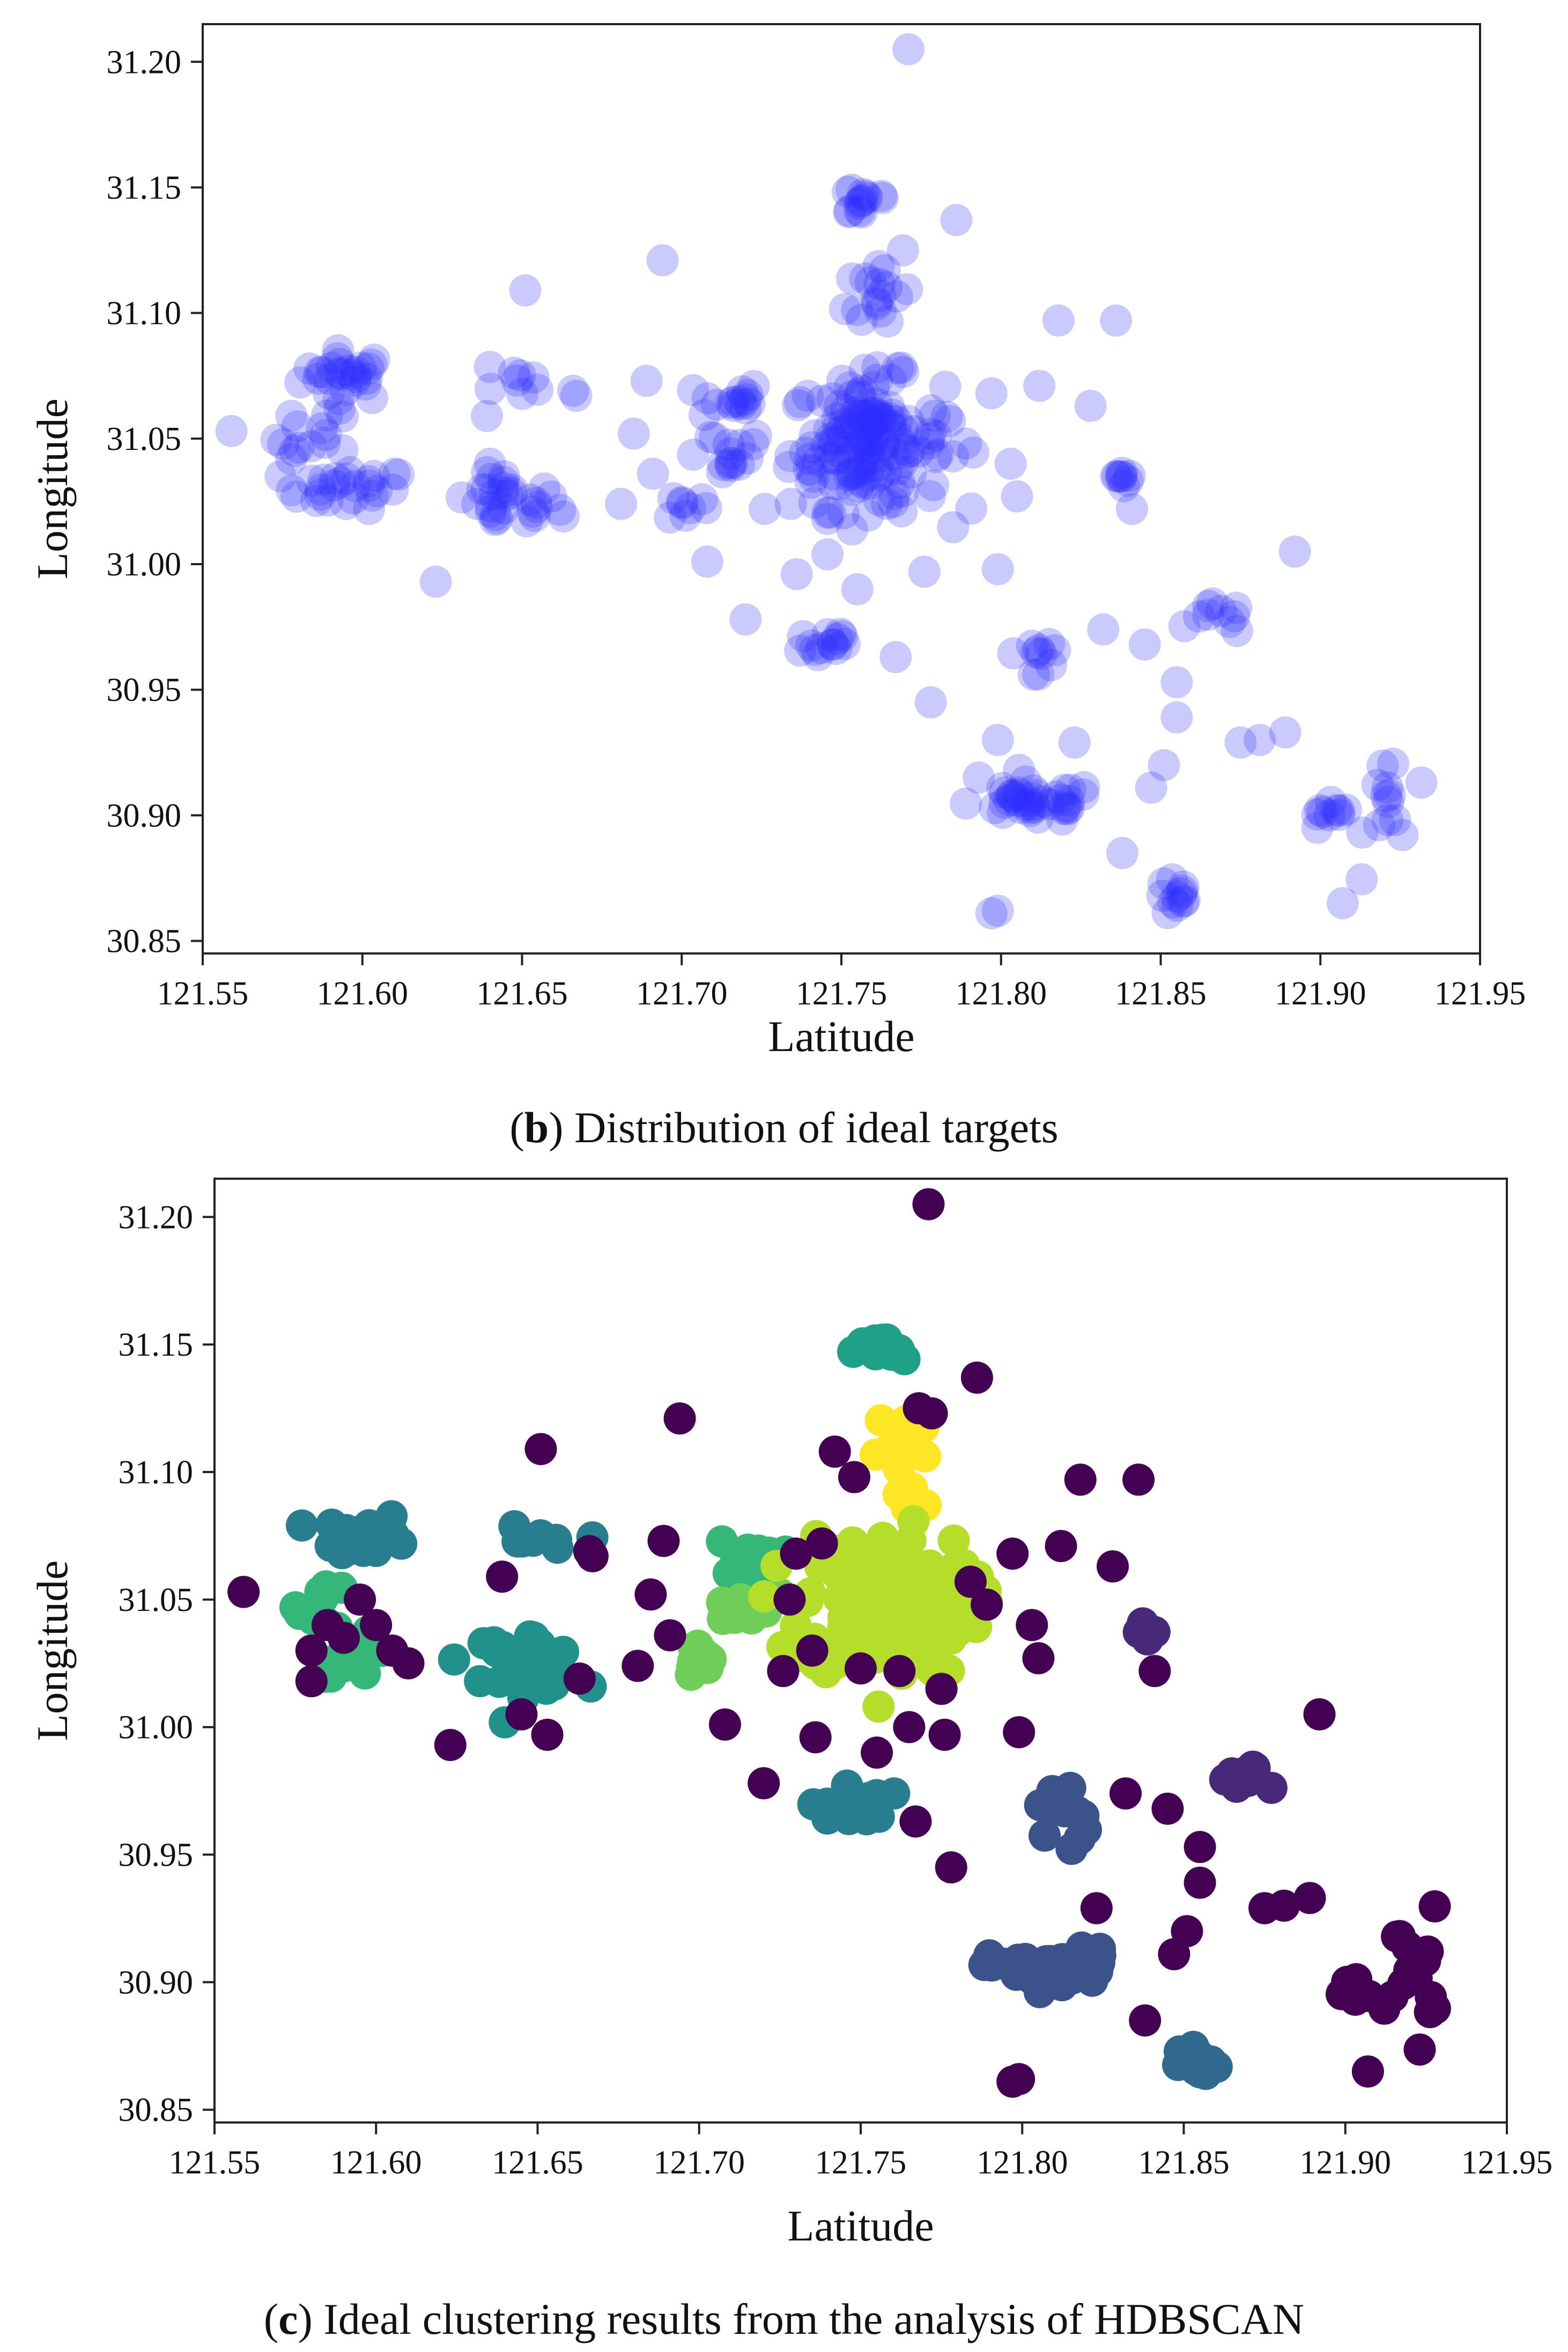  What do you see at coordinates (144, 942) in the screenshot?
I see `panel-b-y-tick-label: 30.85` at bounding box center [144, 942].